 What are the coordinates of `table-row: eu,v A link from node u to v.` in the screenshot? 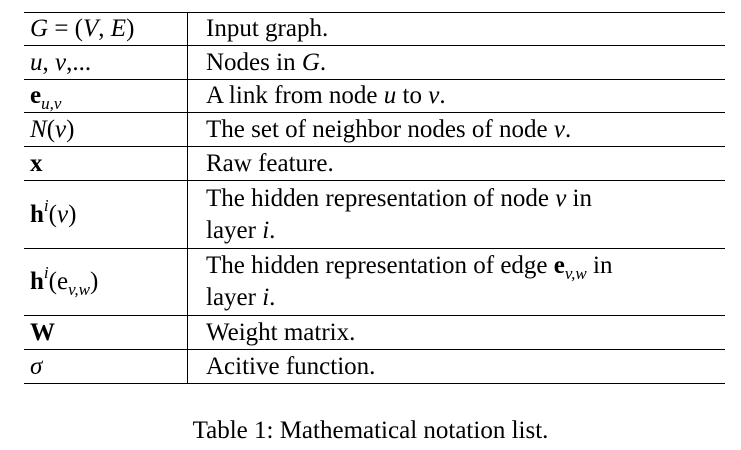 It's located at (374, 96).